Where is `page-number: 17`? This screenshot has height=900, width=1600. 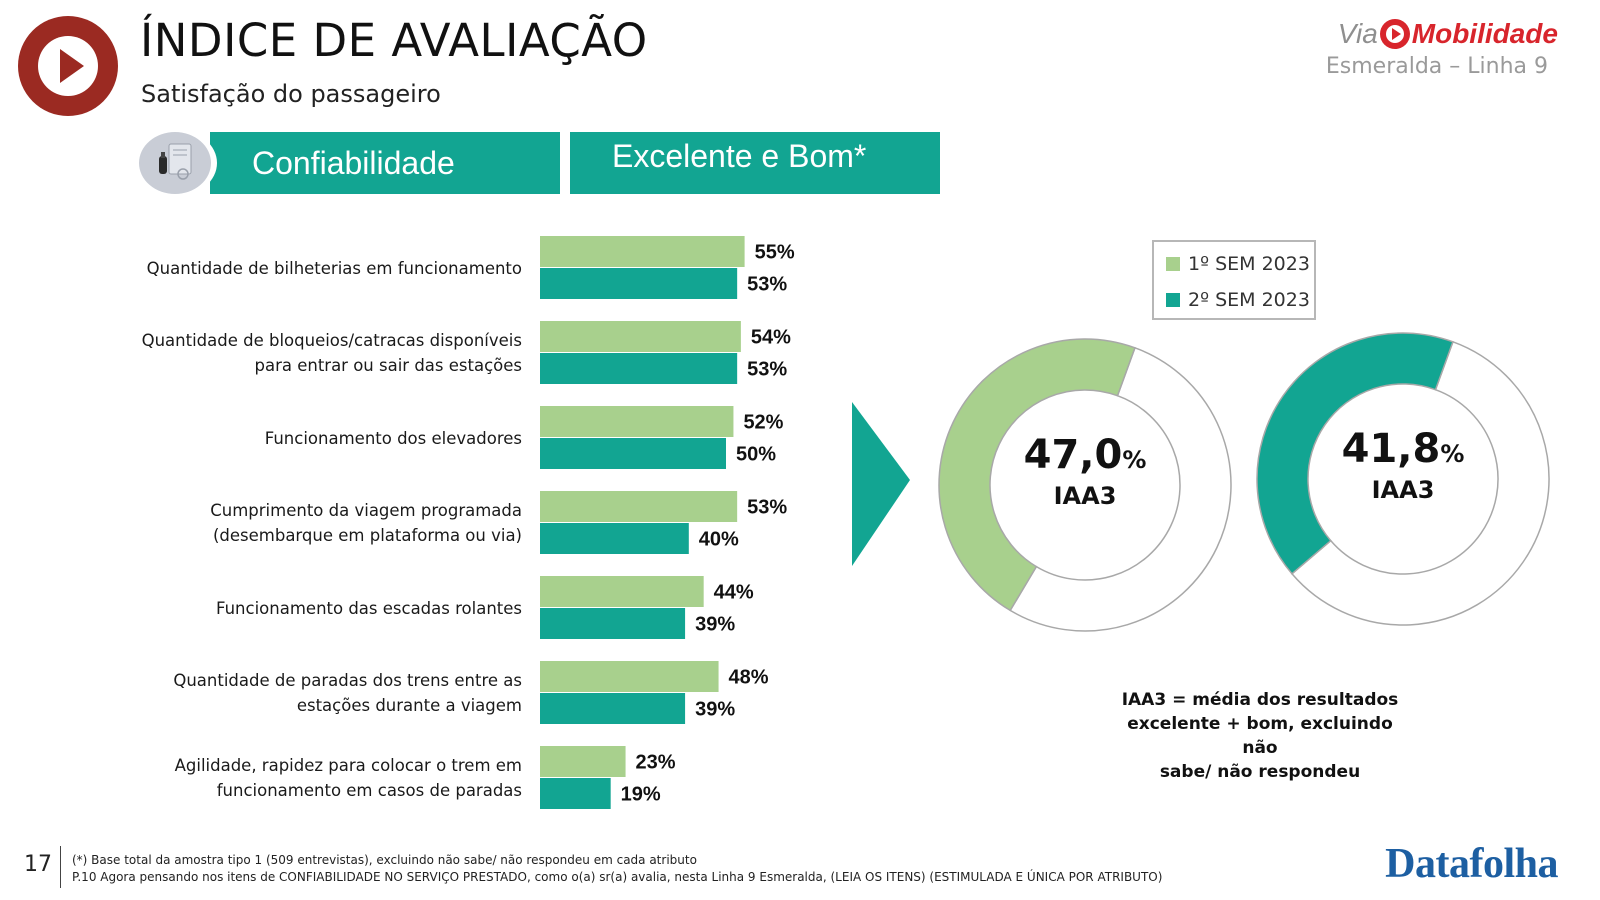
page-number: 17 is located at coordinates (38, 864).